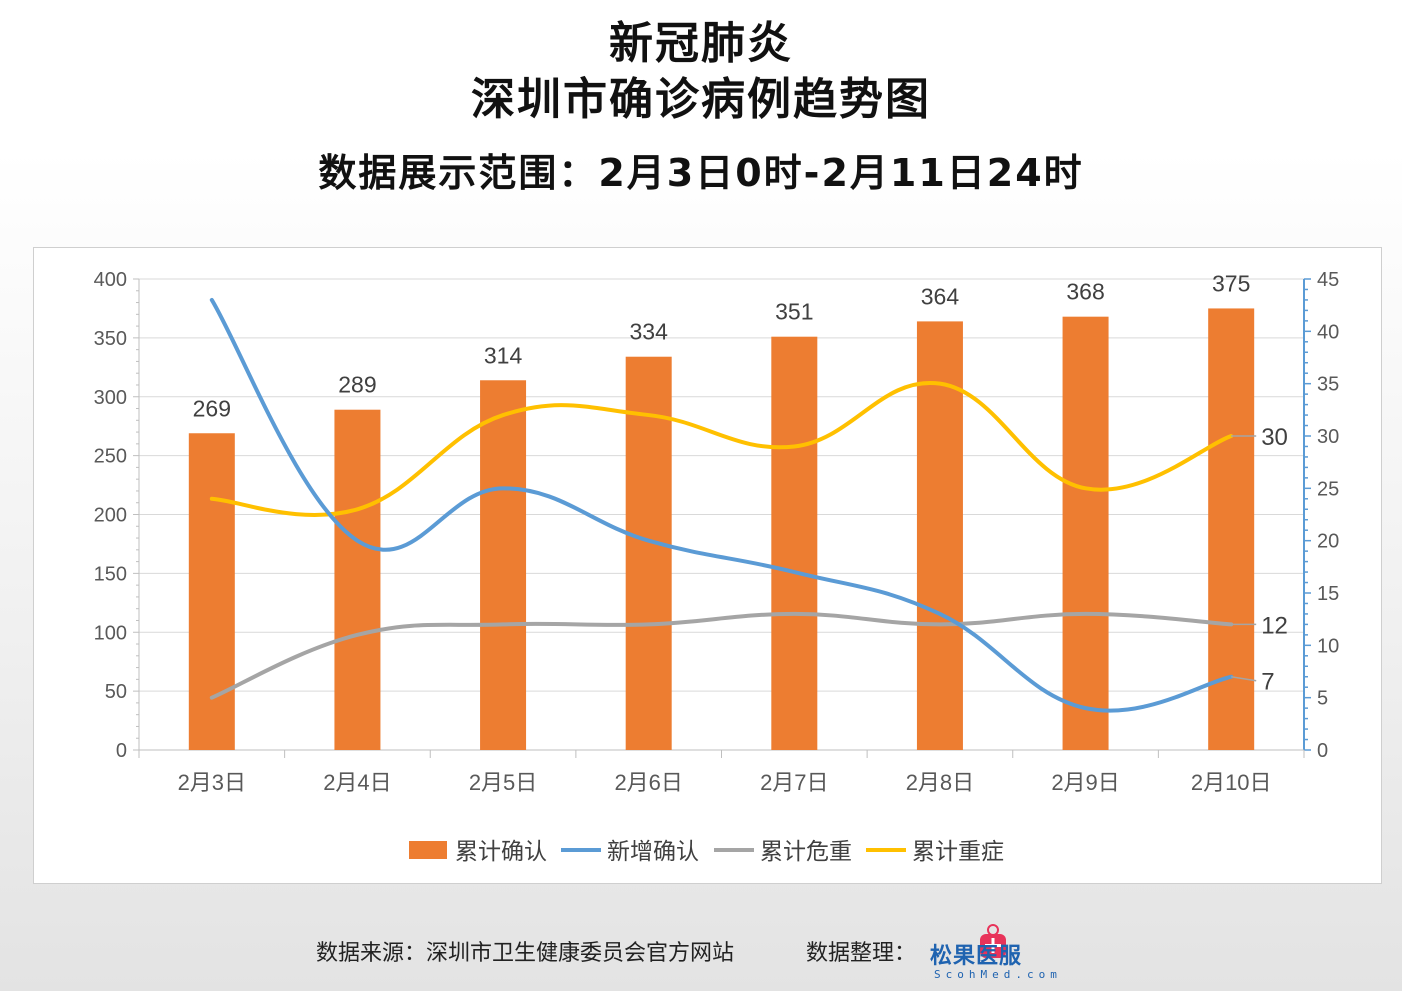  I want to click on logo-mark-icon, so click(993, 941).